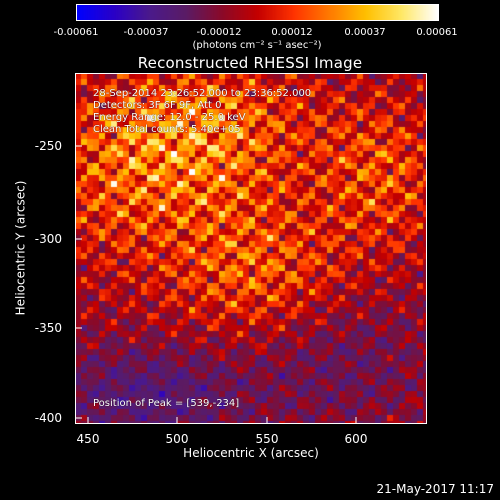 This screenshot has height=500, width=500. I want to click on info-algorithm: Clean Total counts: 5.40e+05, so click(167, 129).